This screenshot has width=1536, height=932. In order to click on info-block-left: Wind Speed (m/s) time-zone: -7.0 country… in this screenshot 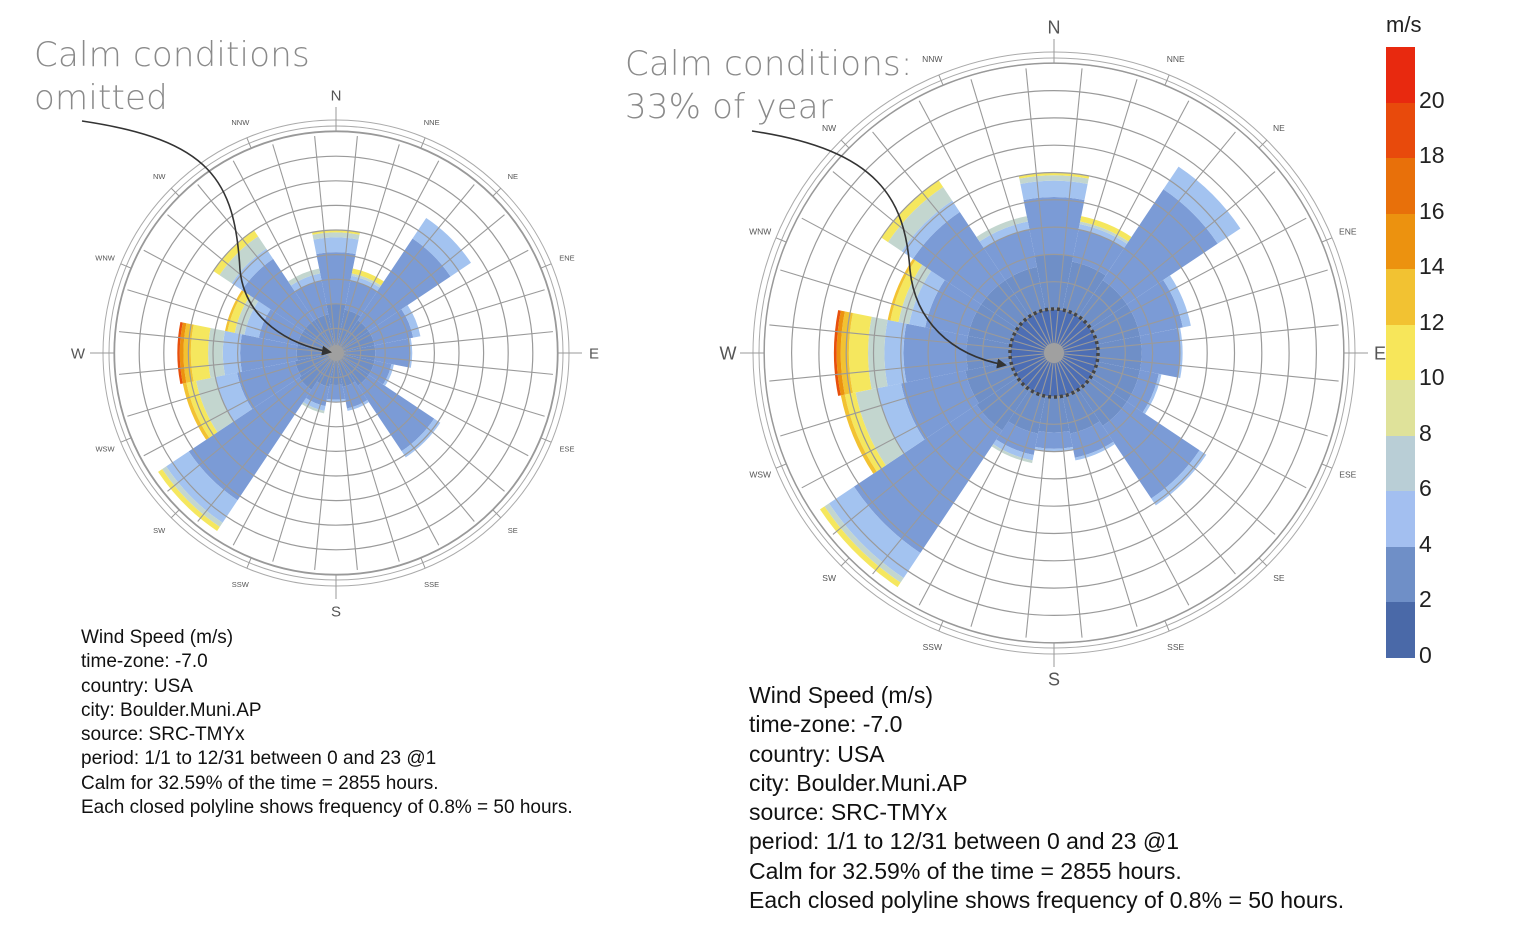, I will do `click(327, 723)`.